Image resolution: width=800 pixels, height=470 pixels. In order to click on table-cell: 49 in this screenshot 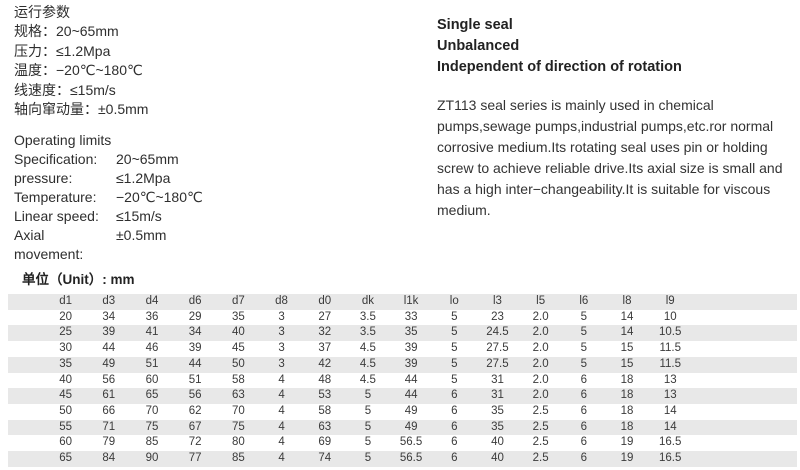, I will do `click(411, 426)`.